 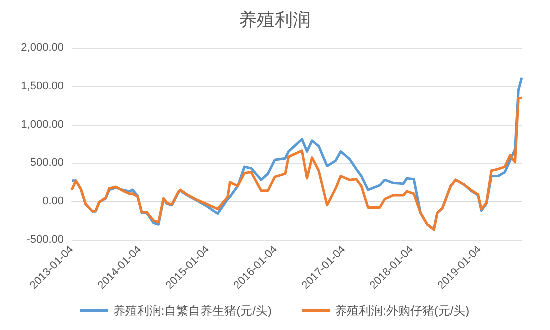 I want to click on y-tick-label: 1,000.00, so click(x=42, y=124).